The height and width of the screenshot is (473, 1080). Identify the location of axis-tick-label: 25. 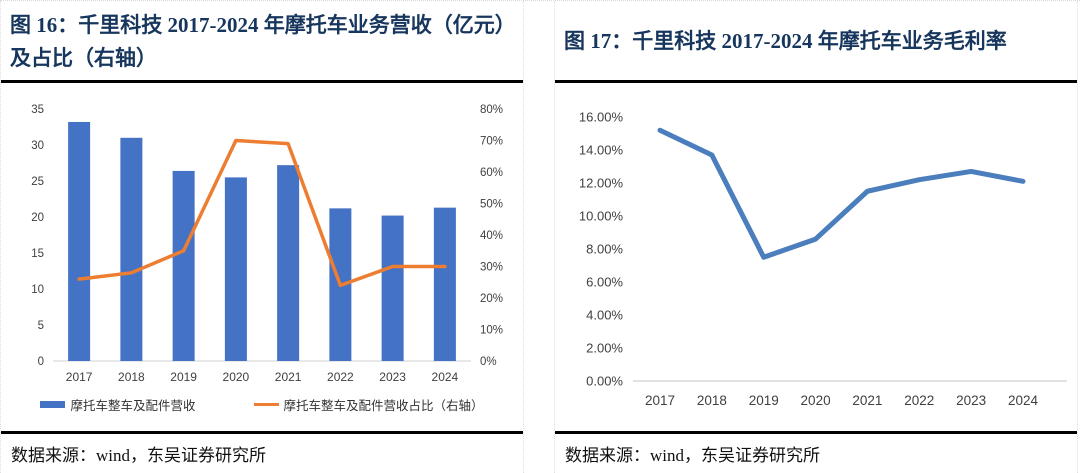
(37, 182).